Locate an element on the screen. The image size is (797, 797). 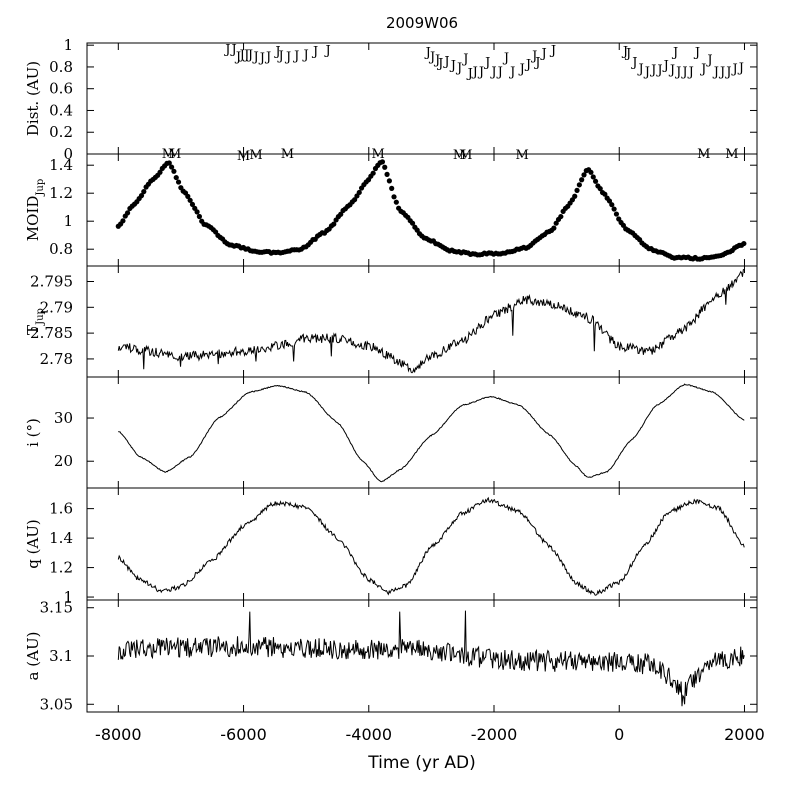
marker-J-31: J is located at coordinates (511, 72).